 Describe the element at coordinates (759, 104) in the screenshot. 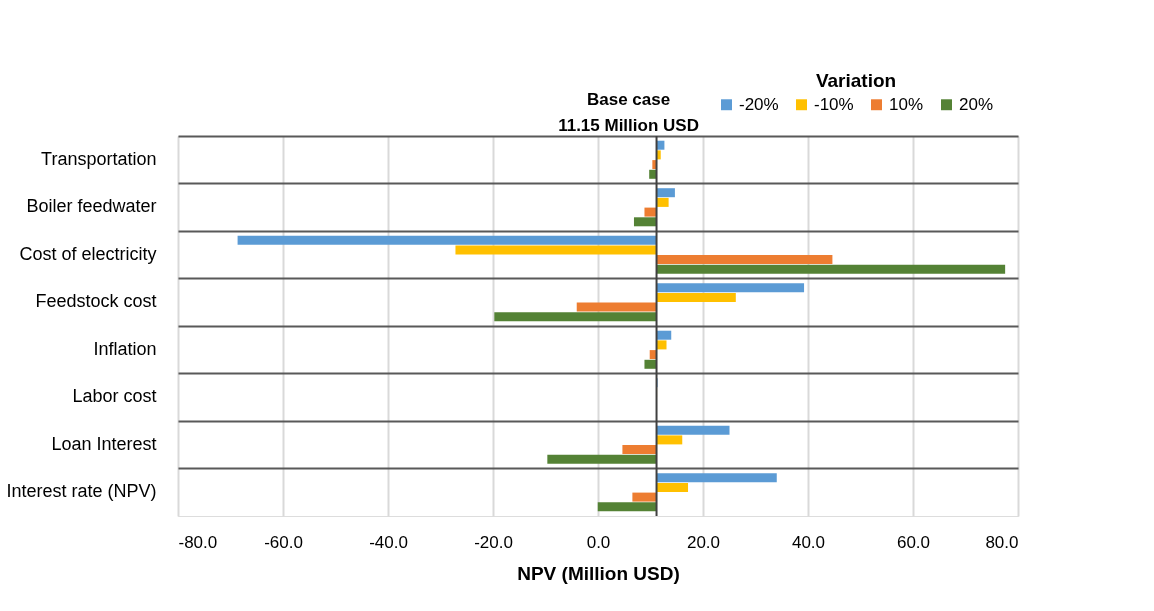

I see `legend-label: -20%` at that location.